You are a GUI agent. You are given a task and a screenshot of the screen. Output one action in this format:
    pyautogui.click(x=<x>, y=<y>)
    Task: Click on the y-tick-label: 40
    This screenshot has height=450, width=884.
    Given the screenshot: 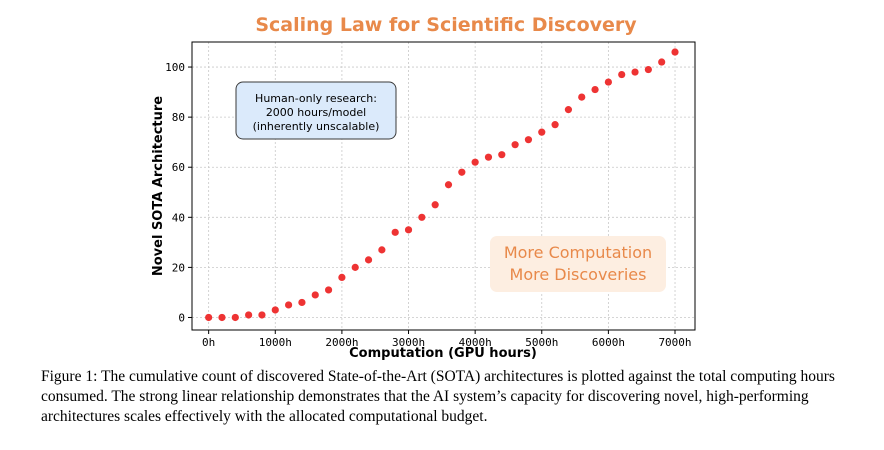 What is the action you would take?
    pyautogui.click(x=178, y=217)
    